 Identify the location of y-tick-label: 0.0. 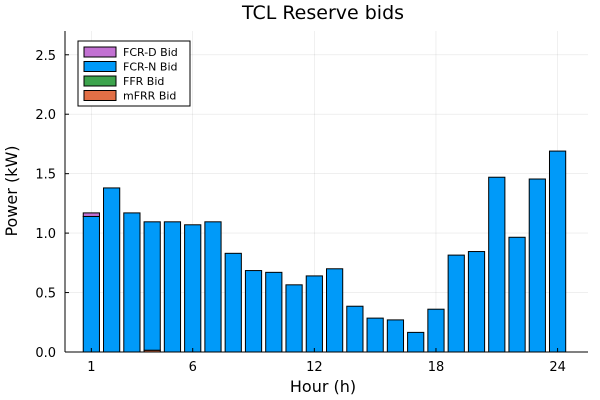
(45, 353).